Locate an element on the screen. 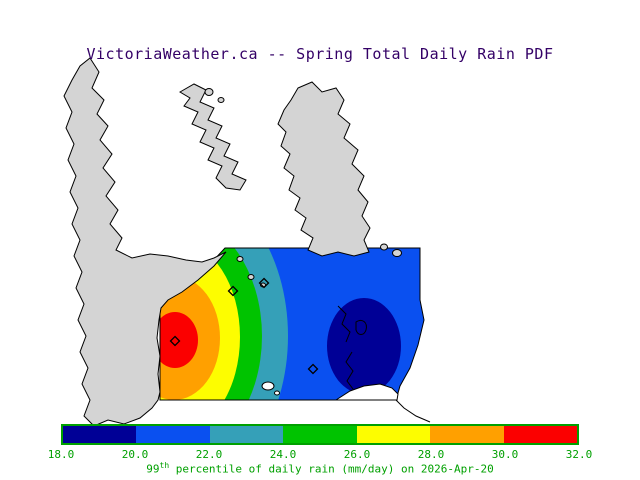  landmass-northeast-peninsula is located at coordinates (324, 169).